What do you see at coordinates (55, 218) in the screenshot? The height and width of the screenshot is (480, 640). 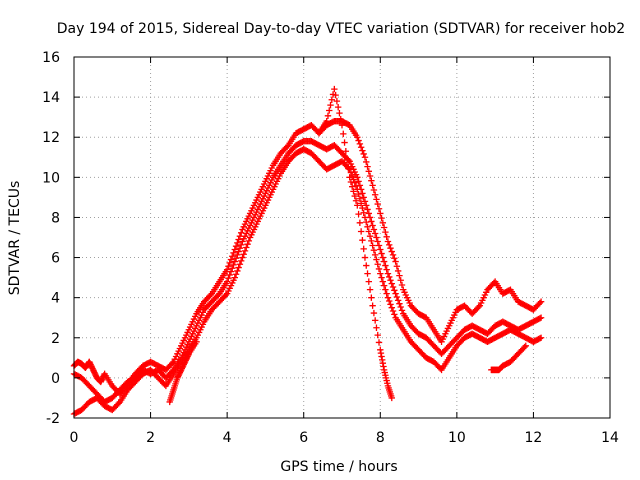 I see `y-tick-label: 8` at bounding box center [55, 218].